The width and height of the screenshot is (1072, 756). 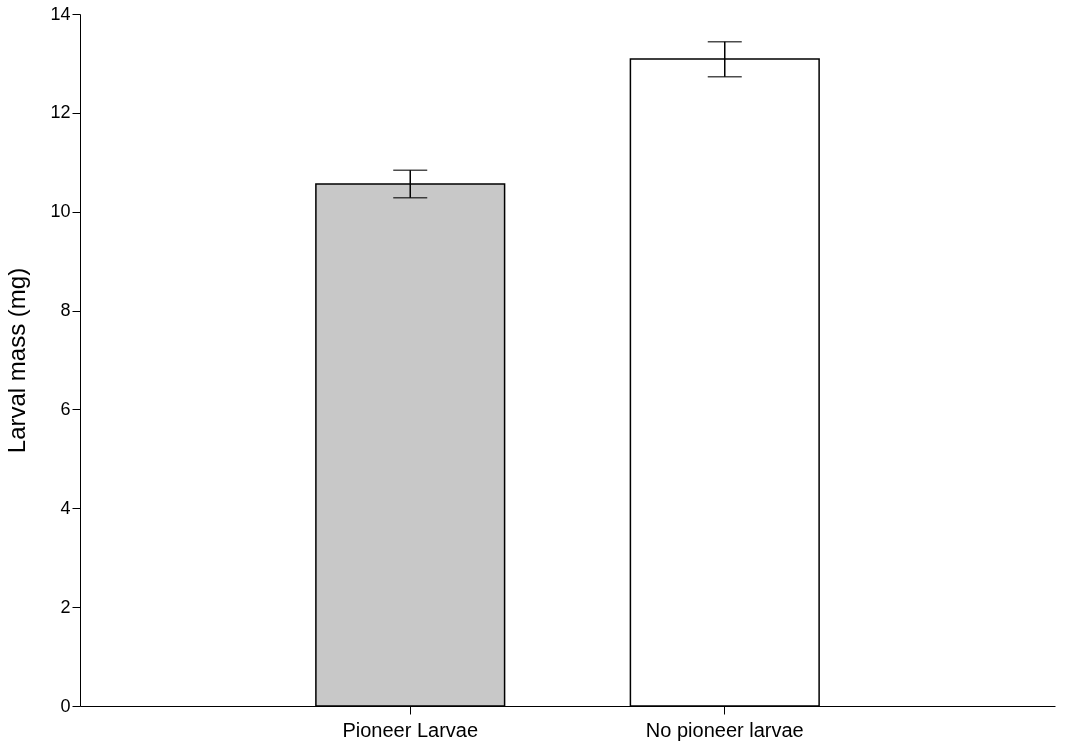 I want to click on y-tick-label: 4, so click(x=65, y=507).